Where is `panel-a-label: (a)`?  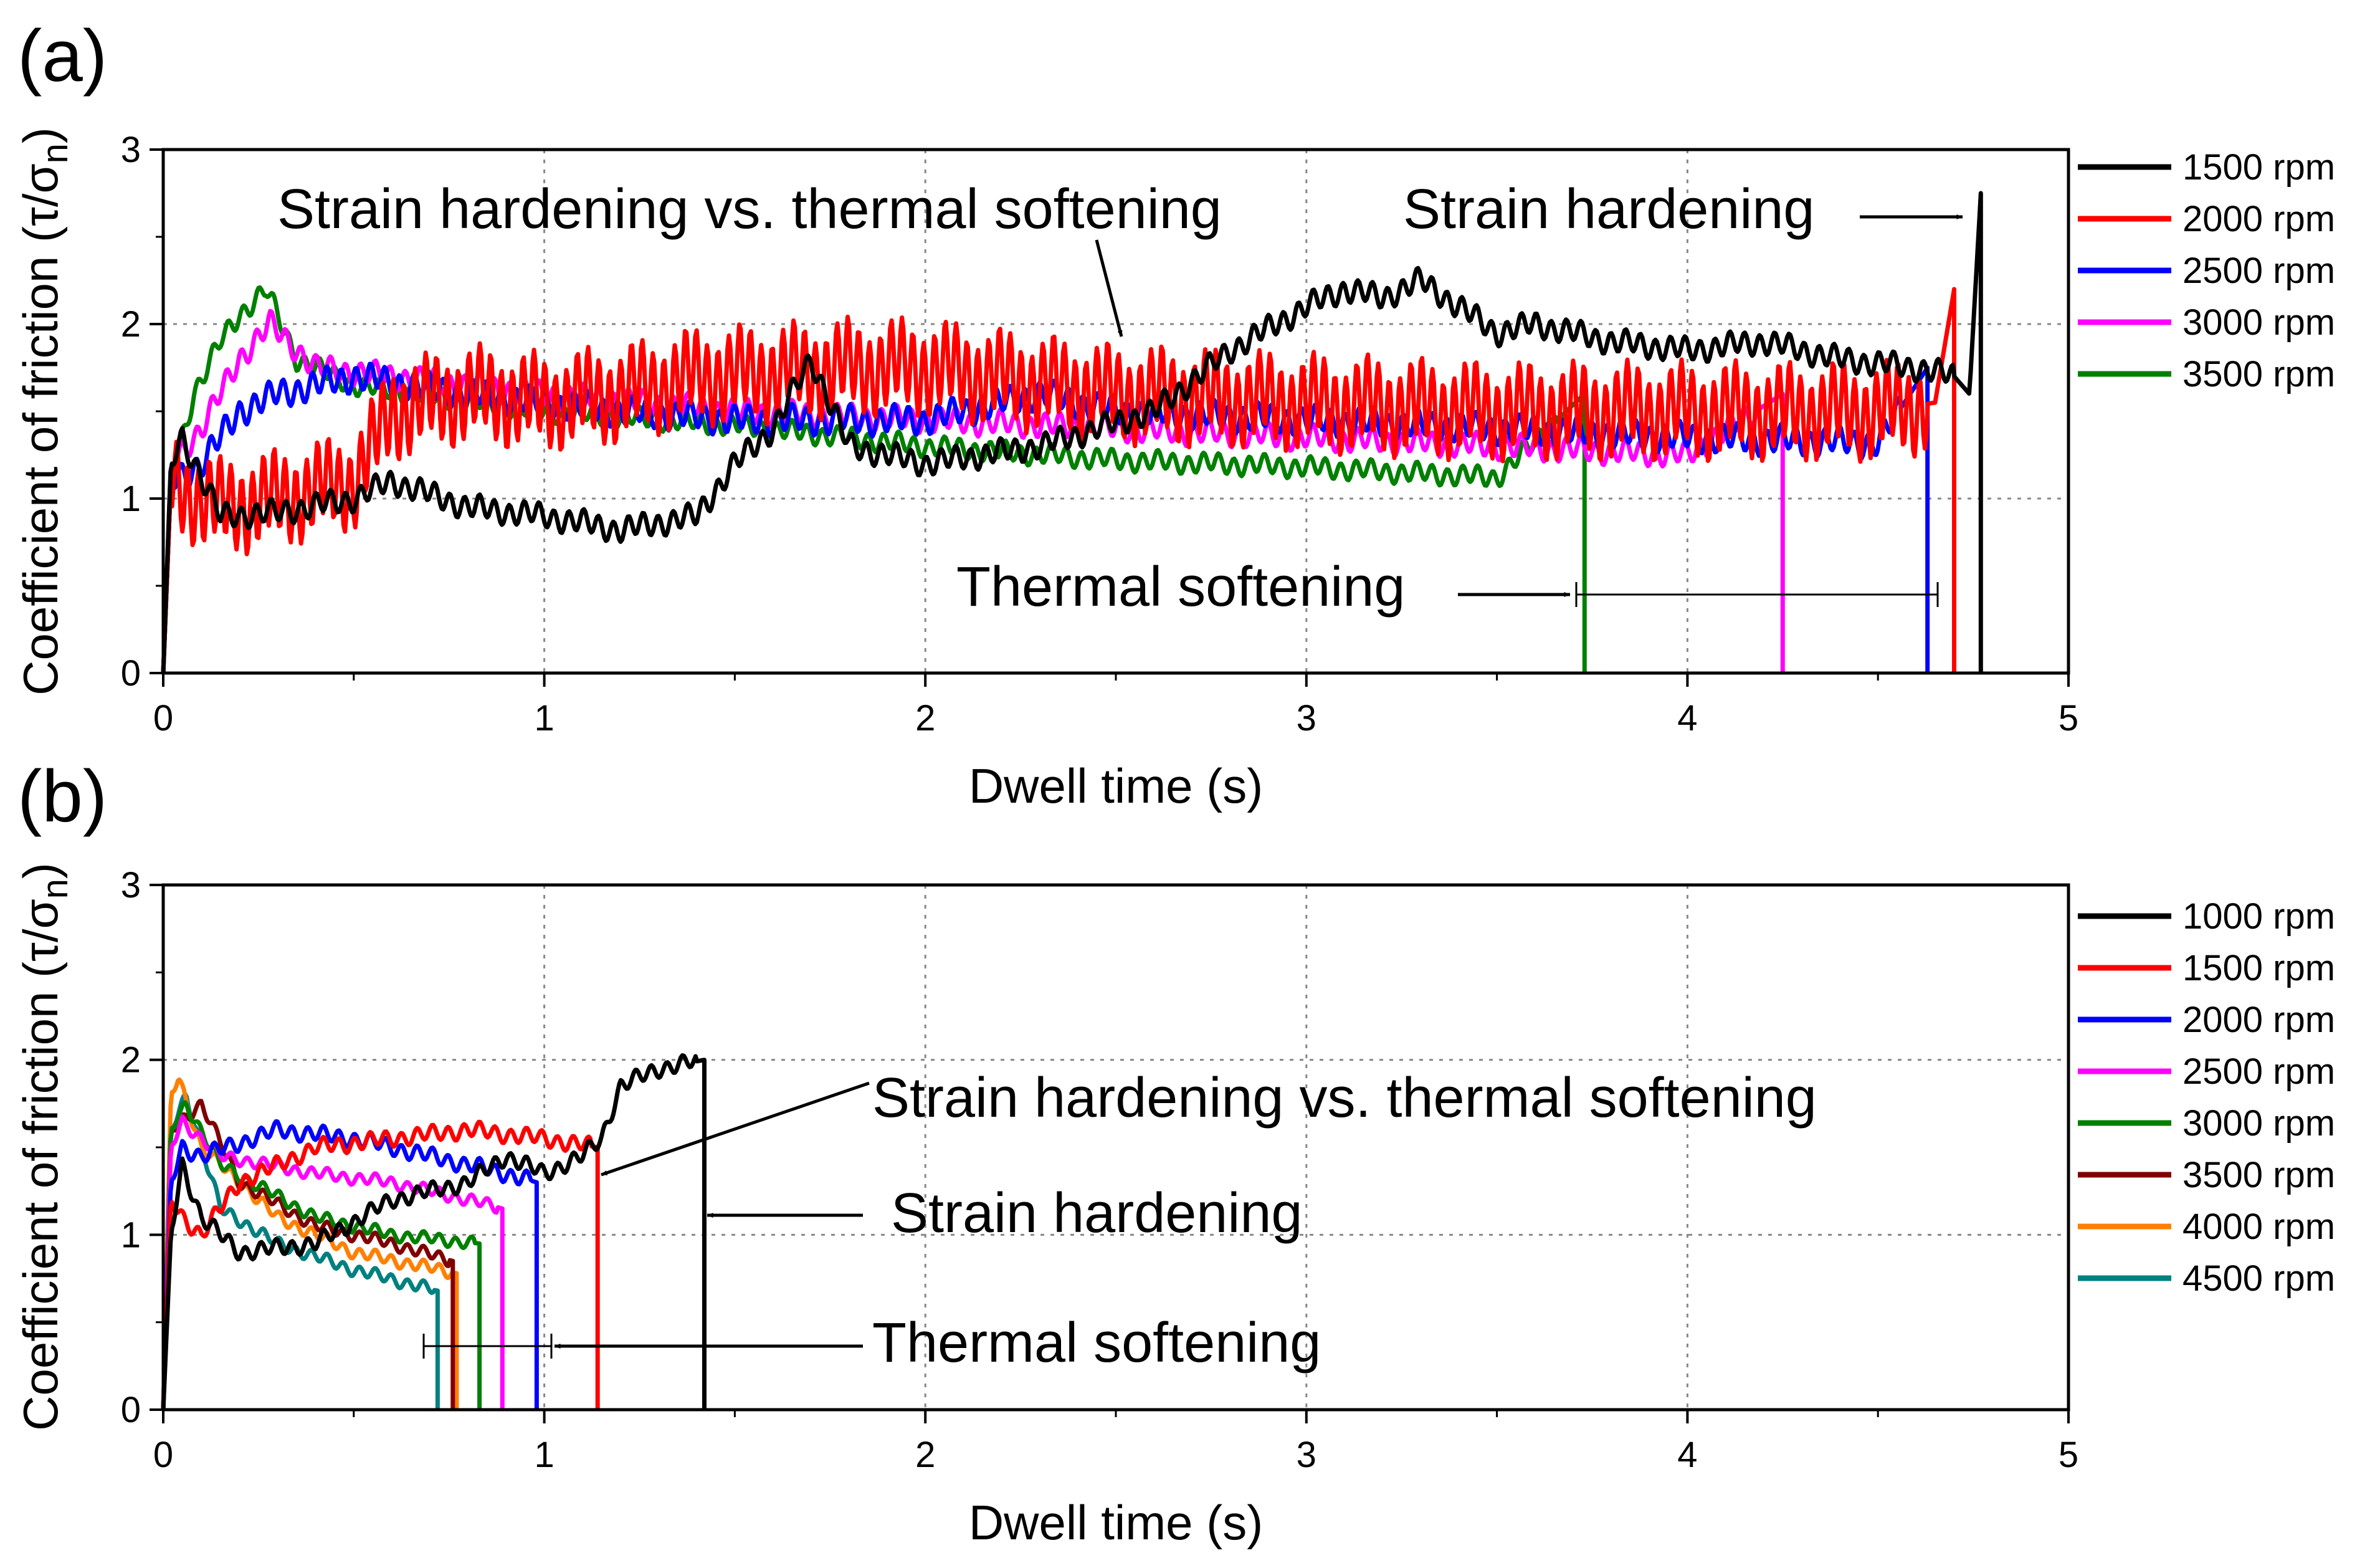
panel-a-label: (a) is located at coordinates (62, 56).